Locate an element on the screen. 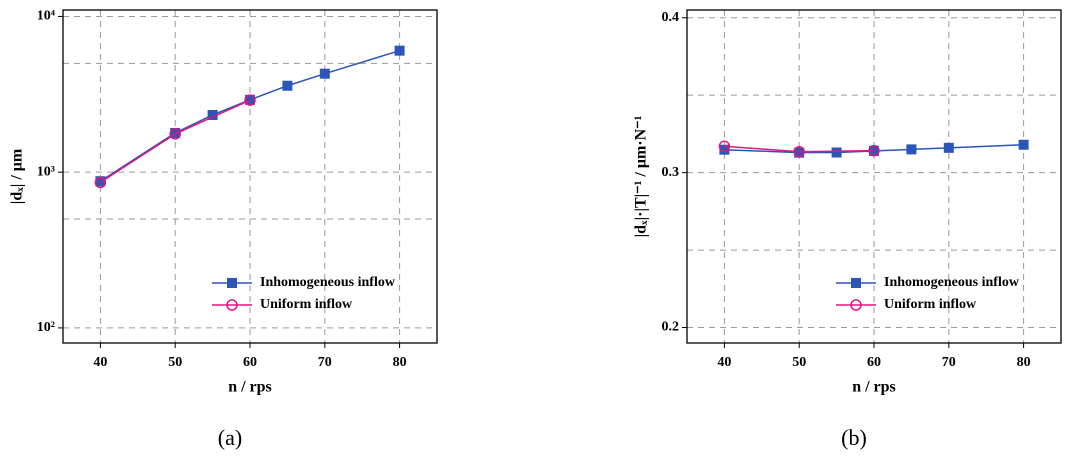 Image resolution: width=1071 pixels, height=466 pixels. y-tick-label: 0.2 is located at coordinates (671, 327).